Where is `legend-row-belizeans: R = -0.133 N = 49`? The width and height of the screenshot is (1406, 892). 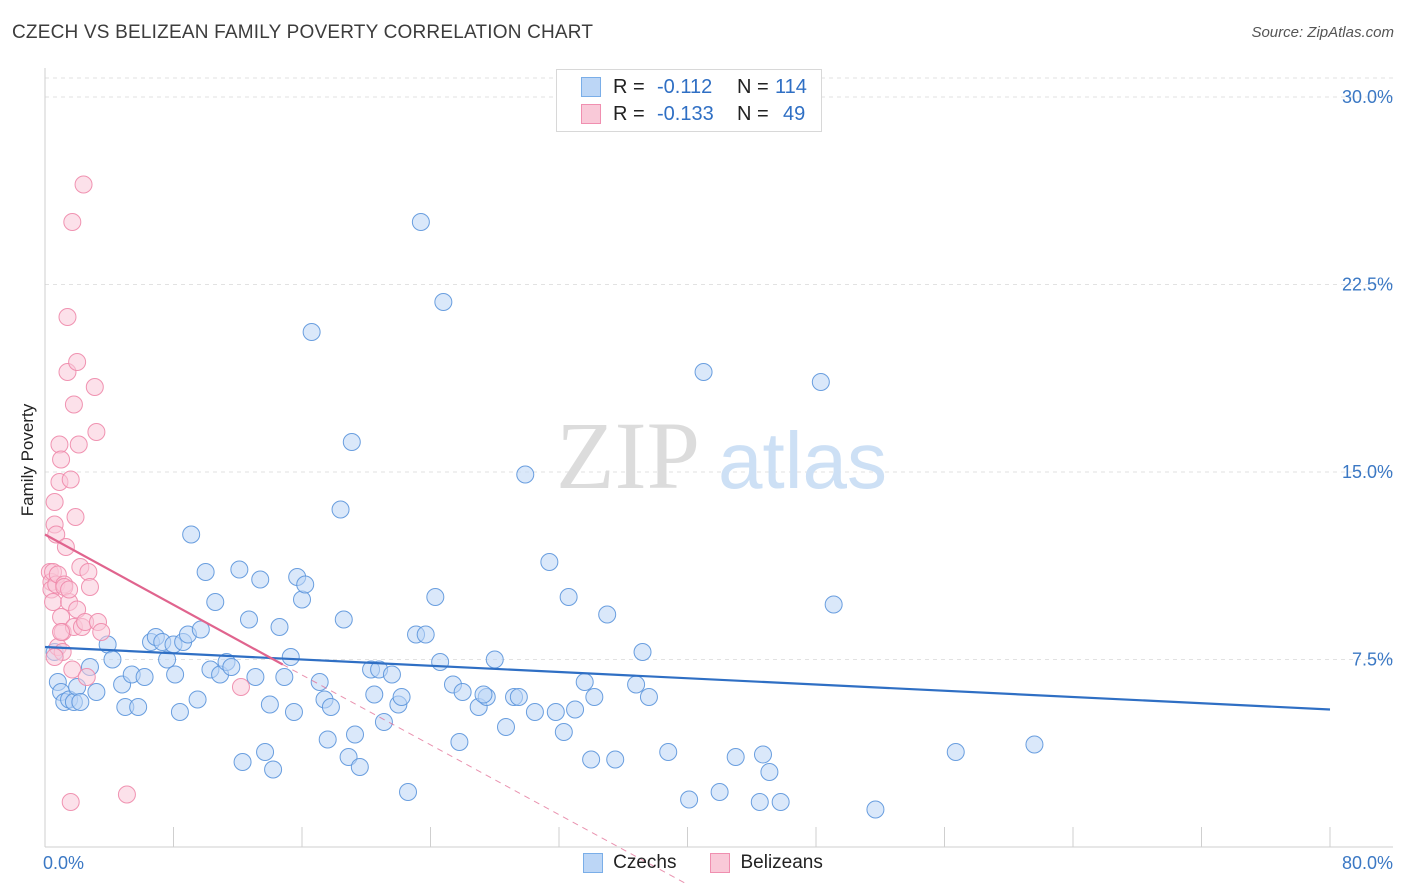
legend-row-belizeans: R = -0.133 N = 49 is located at coordinates (693, 114).